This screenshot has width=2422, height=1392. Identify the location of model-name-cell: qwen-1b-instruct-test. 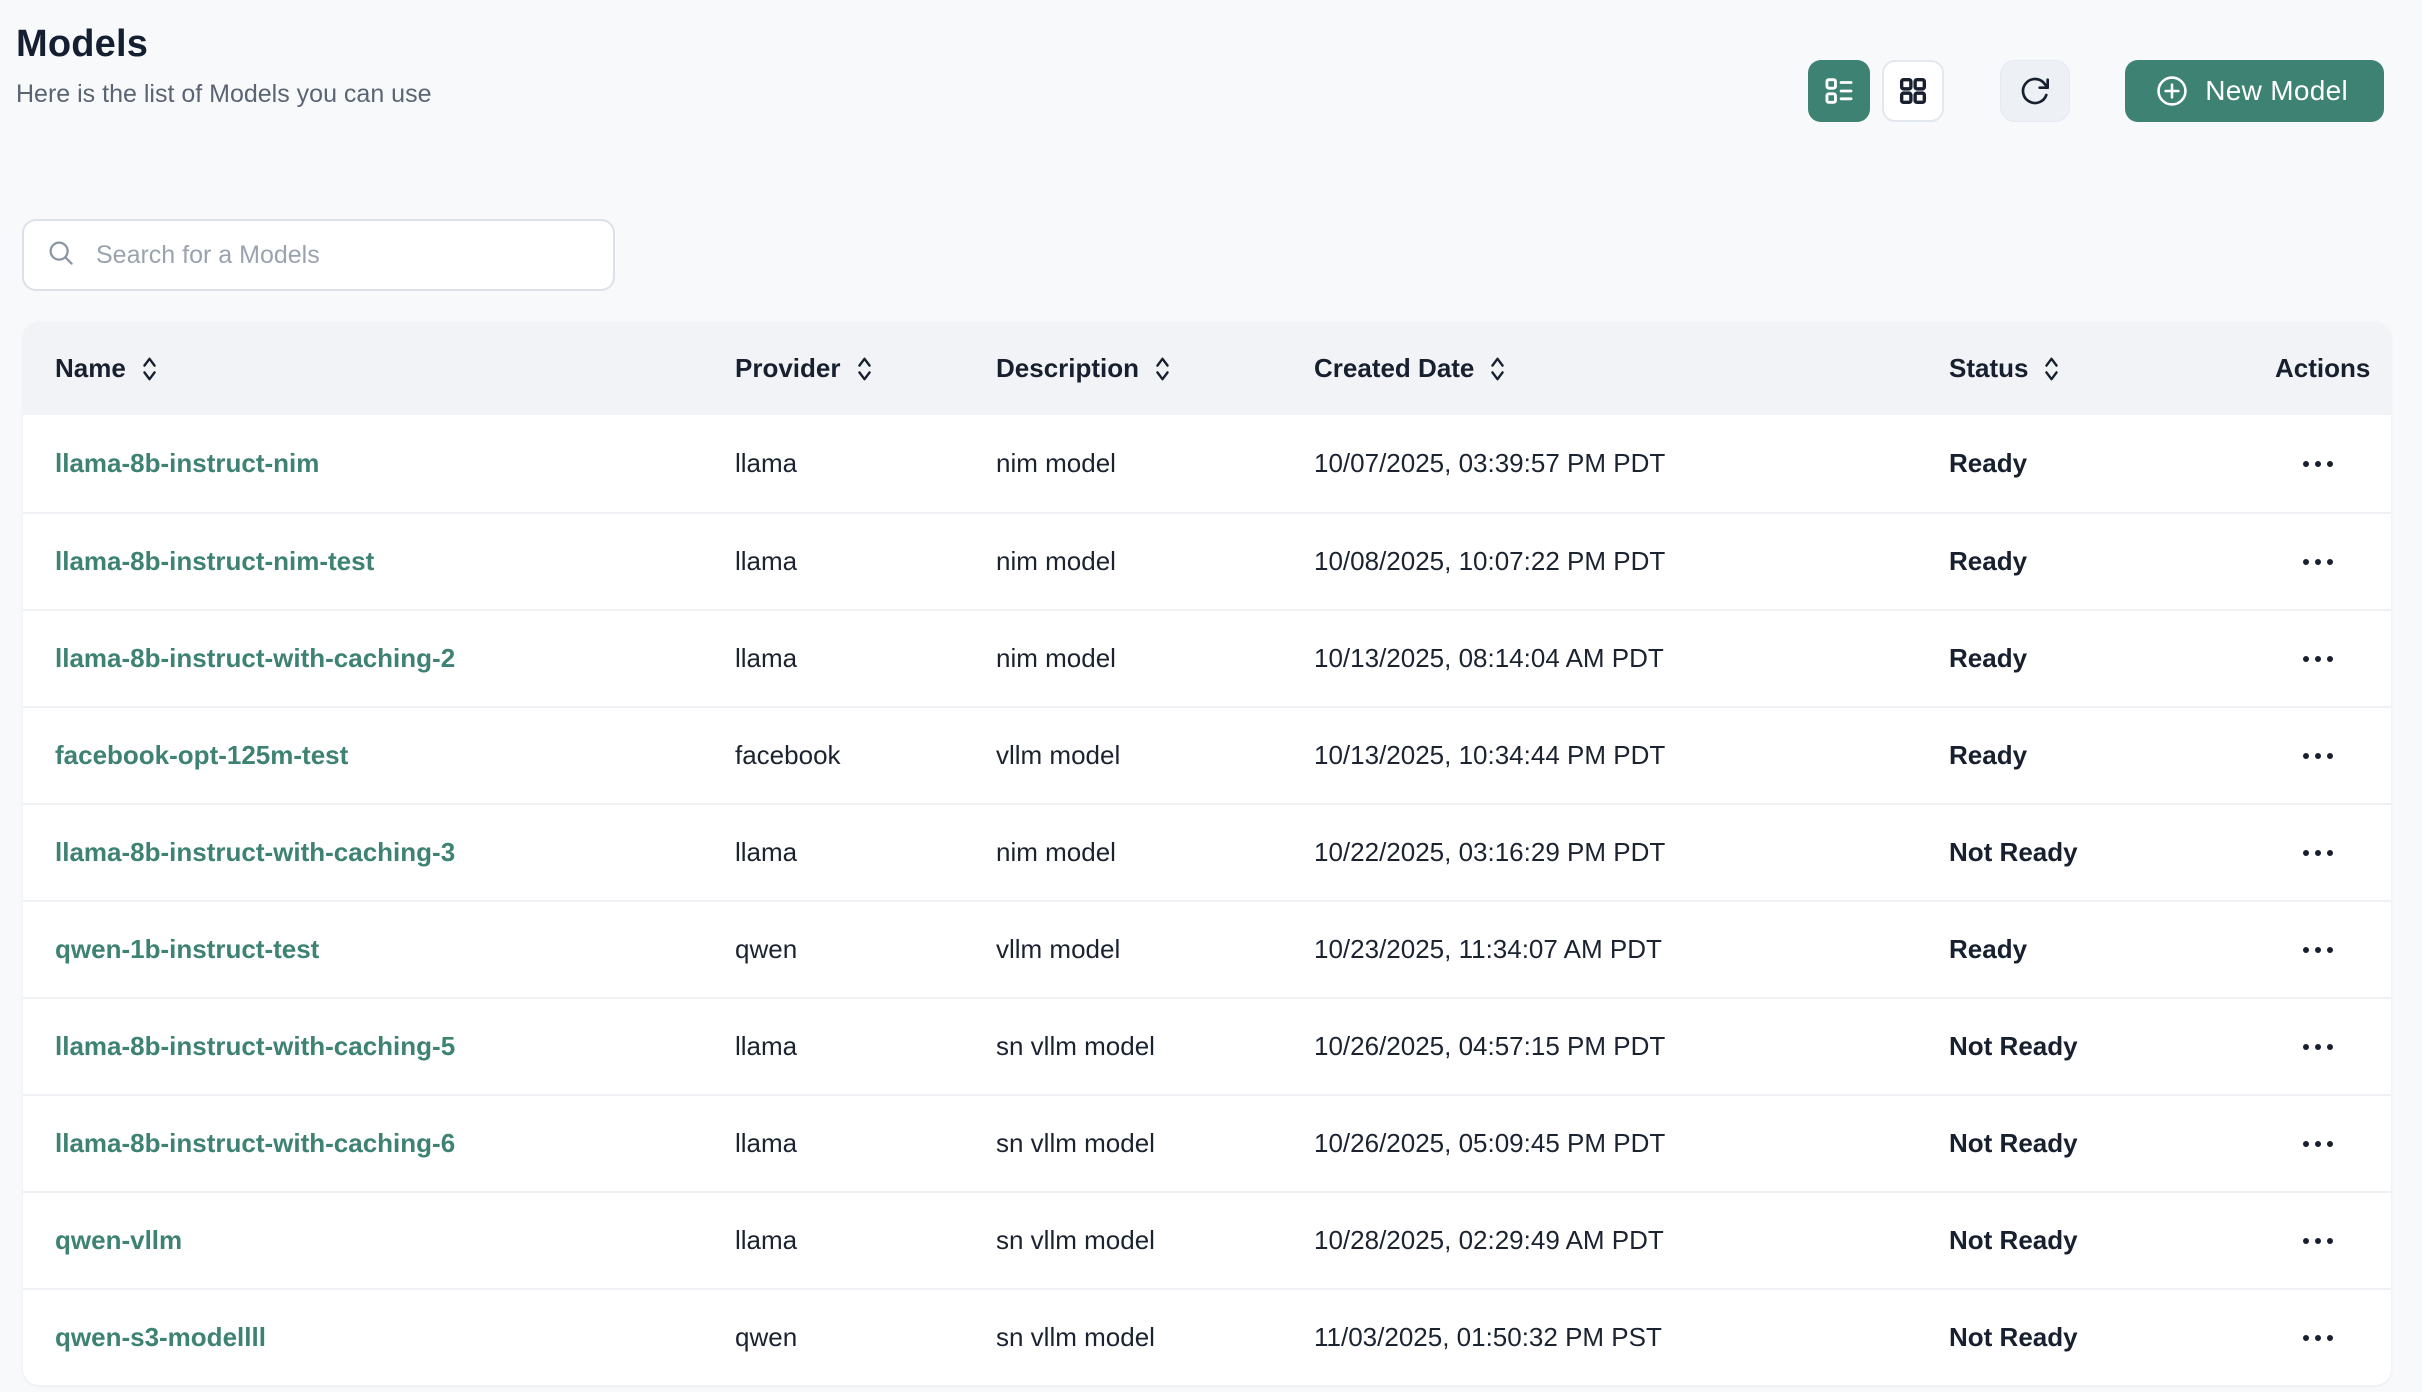
(395, 949).